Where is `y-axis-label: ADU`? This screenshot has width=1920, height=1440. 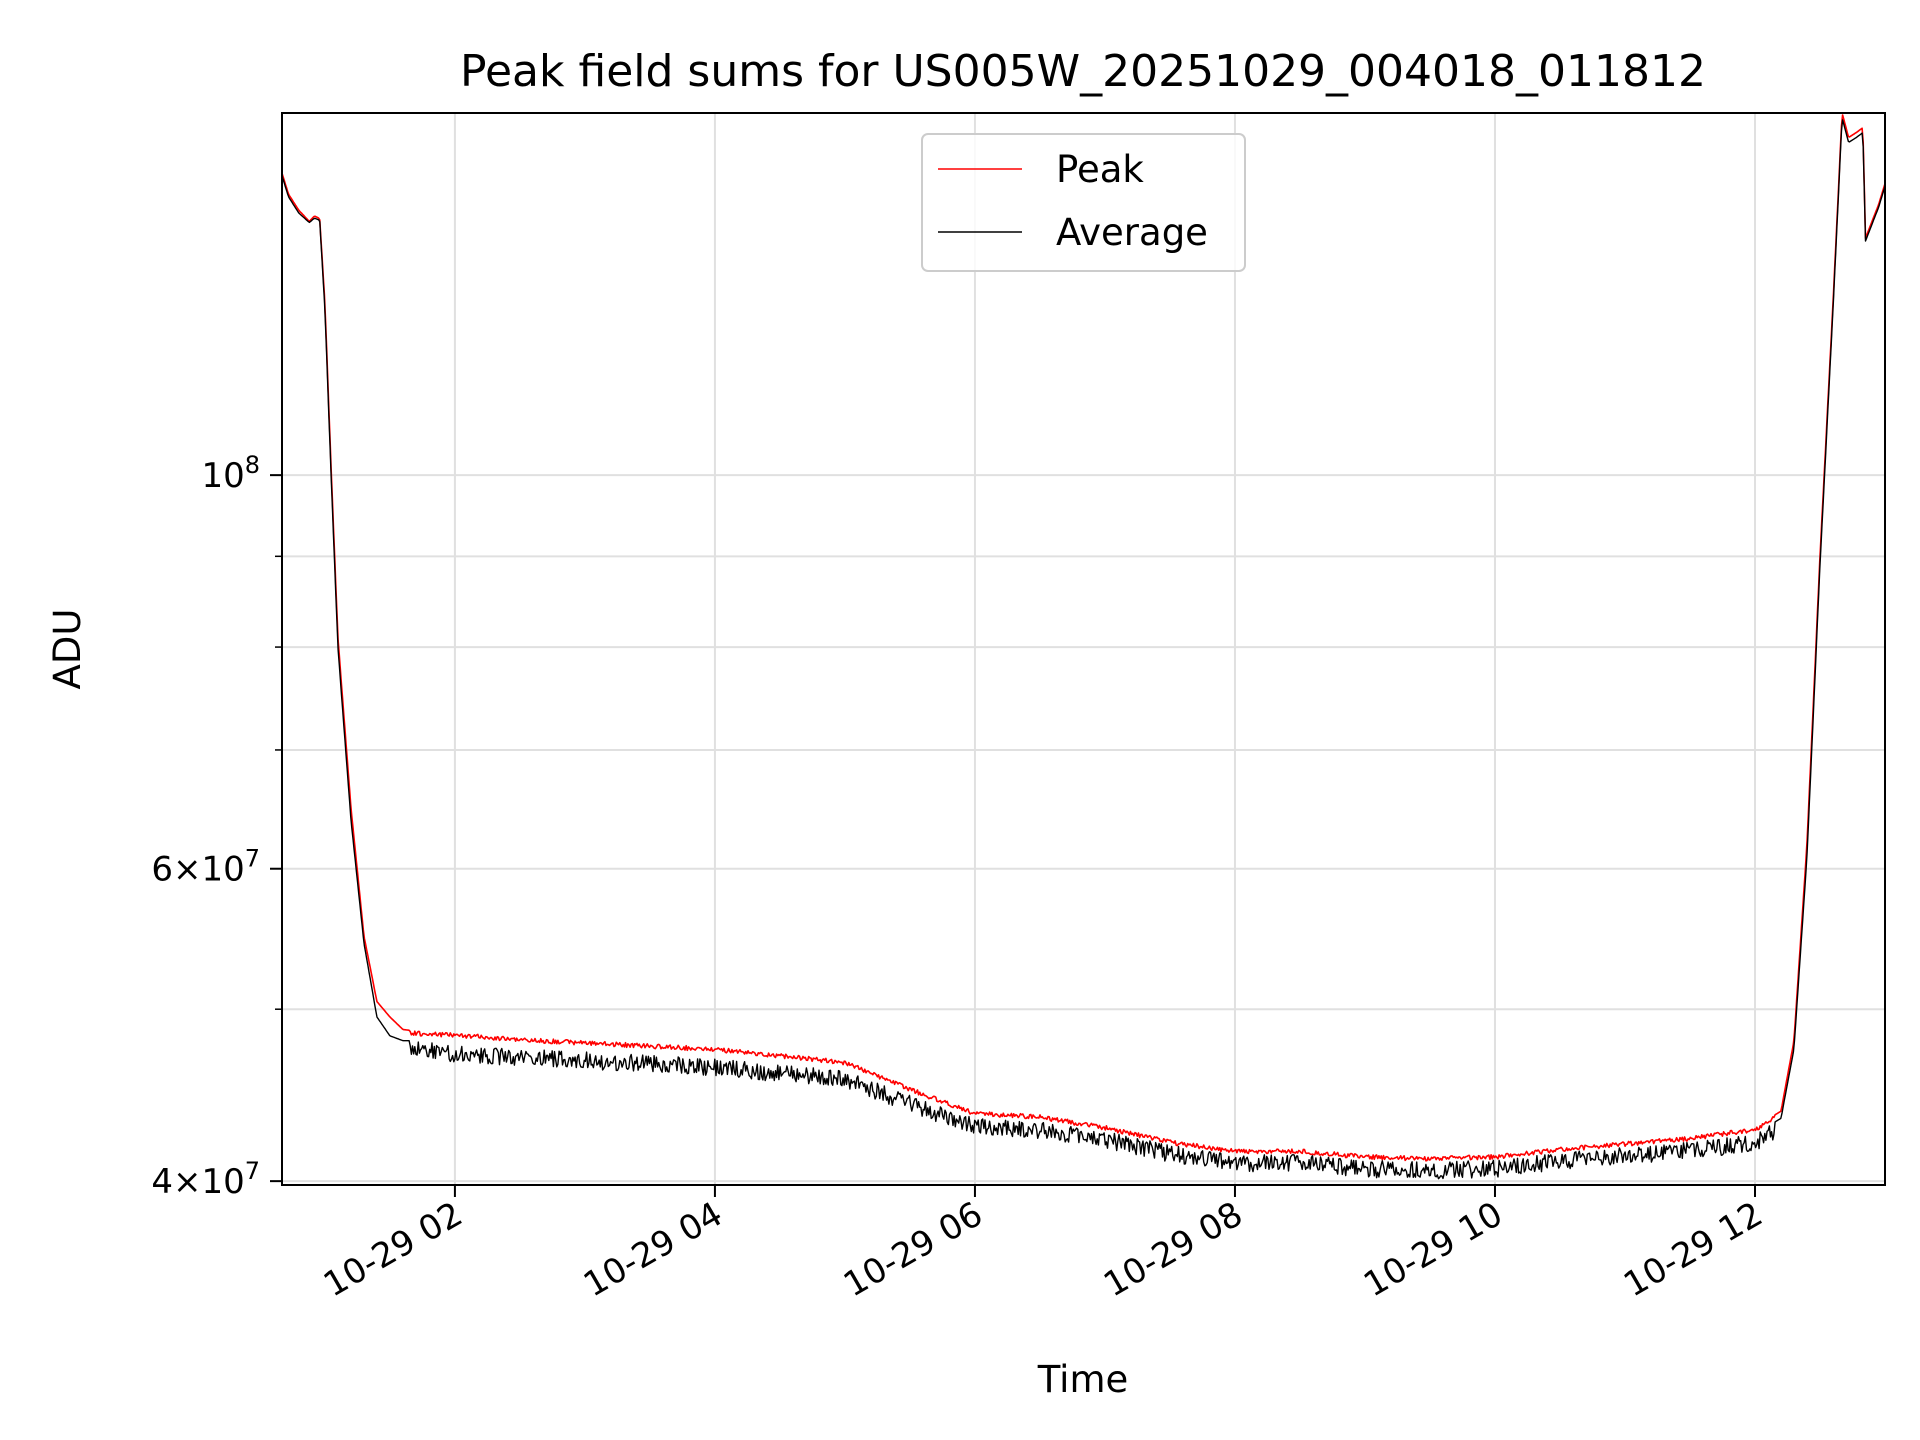
y-axis-label: ADU is located at coordinates (67, 649).